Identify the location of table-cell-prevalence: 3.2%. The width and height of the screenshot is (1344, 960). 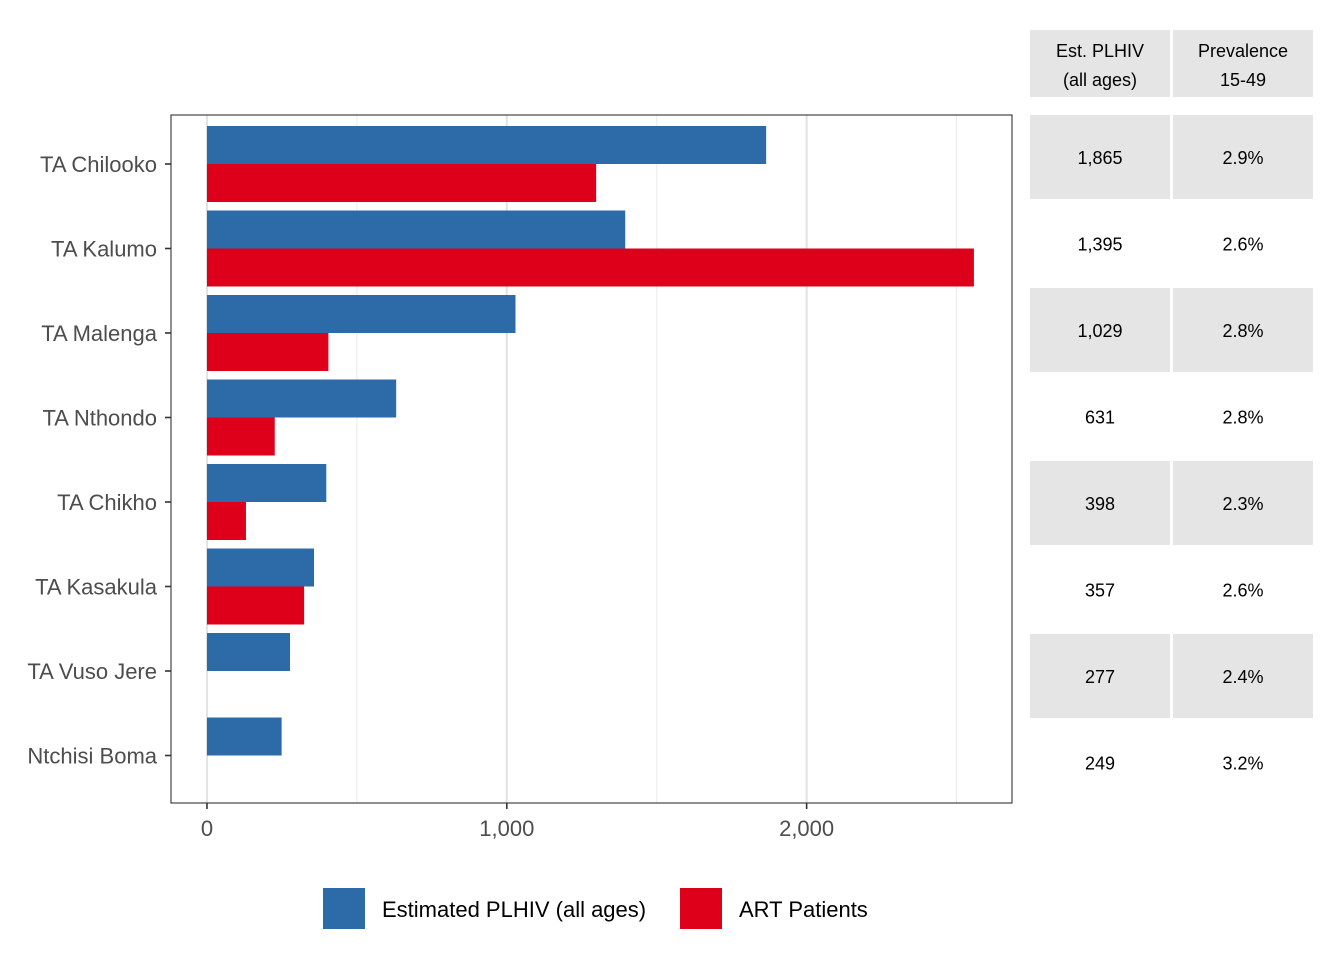
(1242, 764).